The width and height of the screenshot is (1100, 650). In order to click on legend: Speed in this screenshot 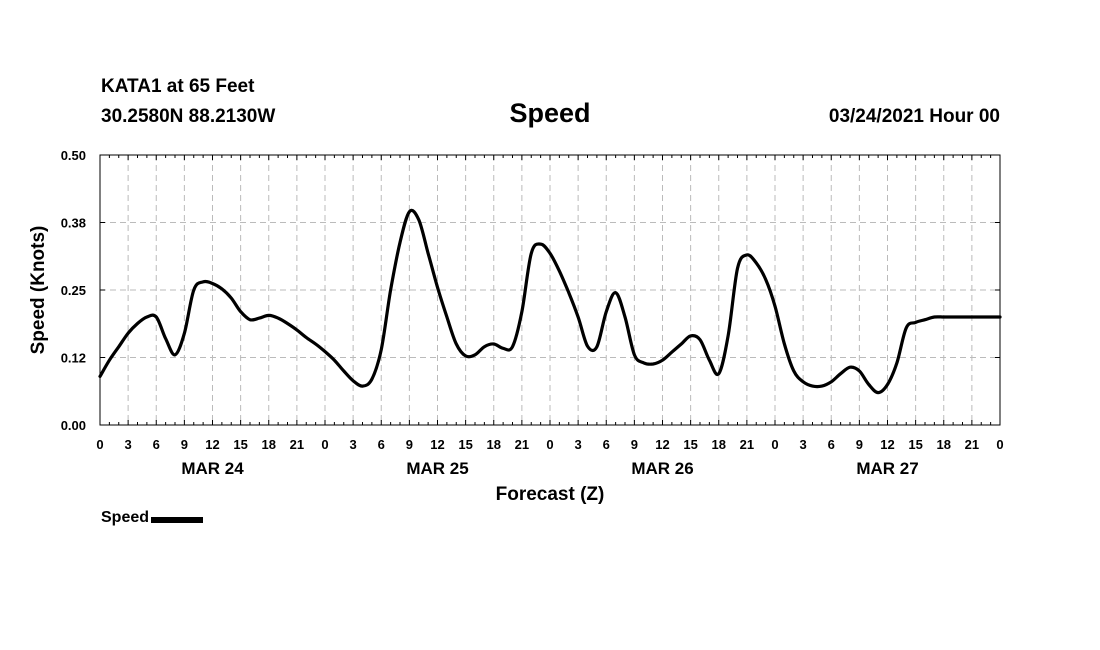, I will do `click(152, 518)`.